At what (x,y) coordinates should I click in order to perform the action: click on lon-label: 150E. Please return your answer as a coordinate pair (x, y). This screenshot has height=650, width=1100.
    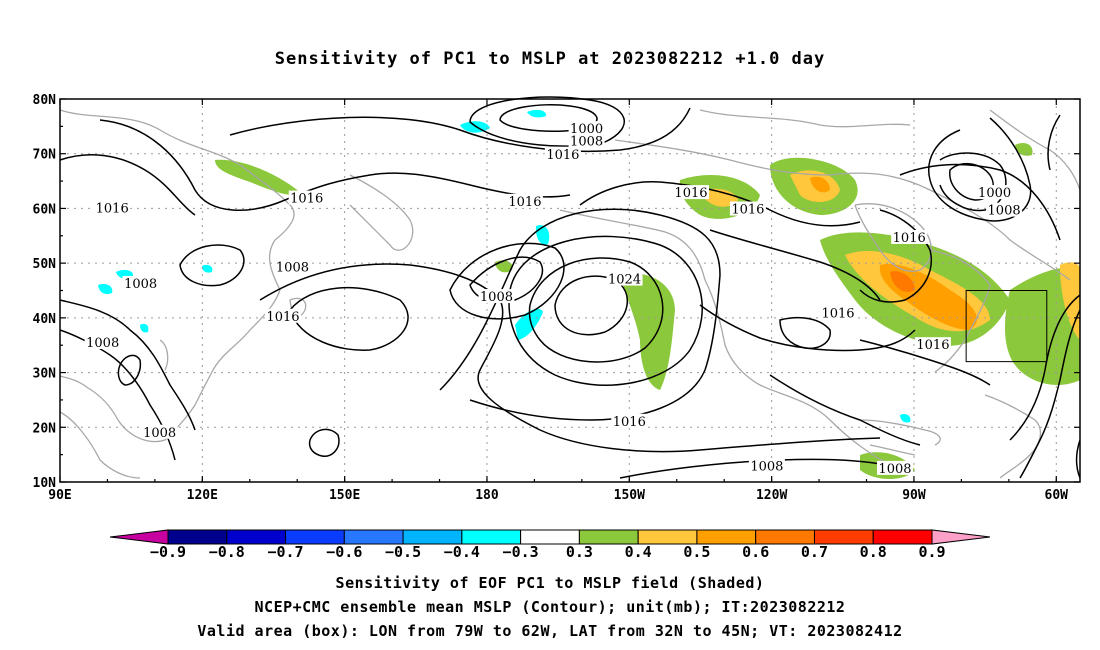
    Looking at the image, I should click on (344, 495).